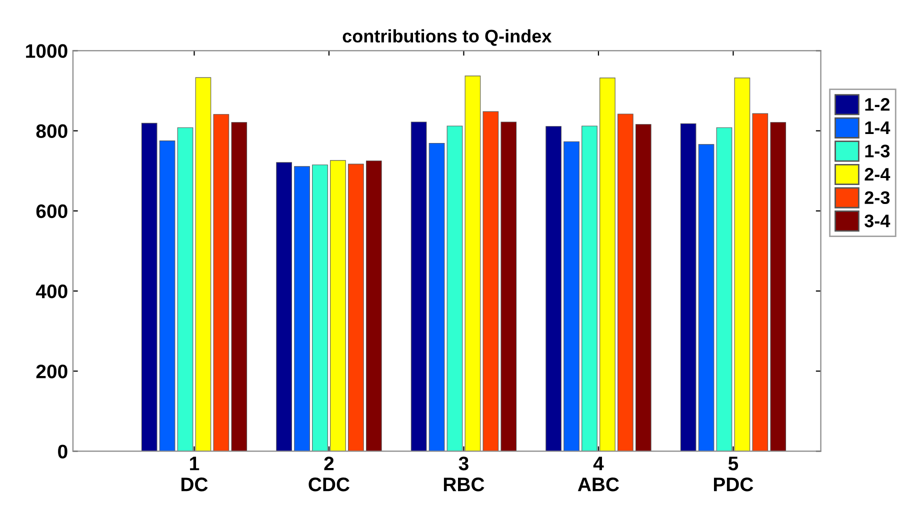 The image size is (912, 507). I want to click on legend-label: 1-4, so click(877, 128).